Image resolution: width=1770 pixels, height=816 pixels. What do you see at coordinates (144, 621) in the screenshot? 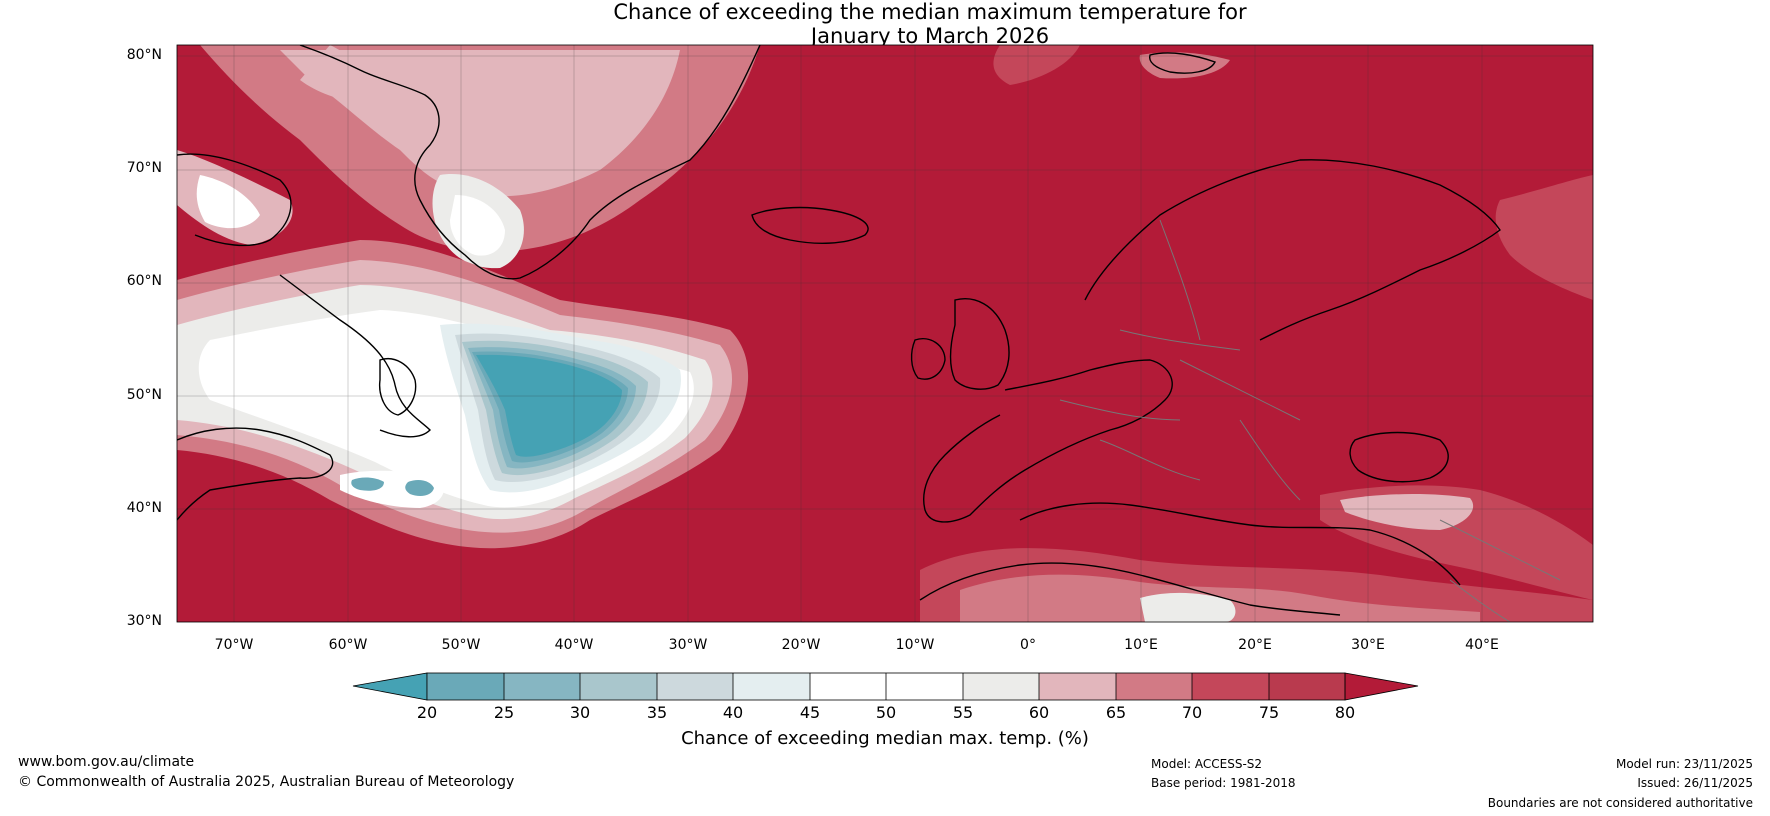
I see `lat-label-30n: 30°N` at bounding box center [144, 621].